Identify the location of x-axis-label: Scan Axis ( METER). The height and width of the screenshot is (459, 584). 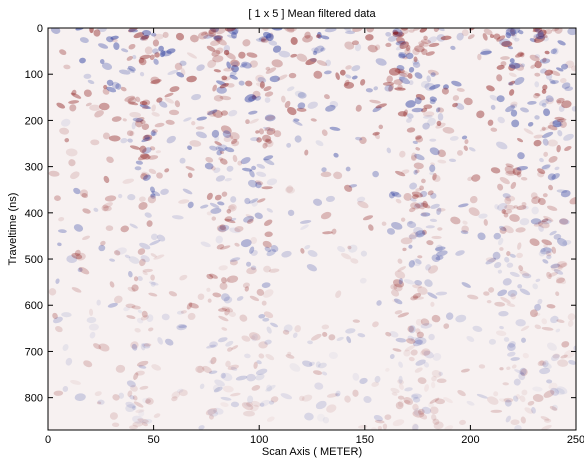
(312, 452).